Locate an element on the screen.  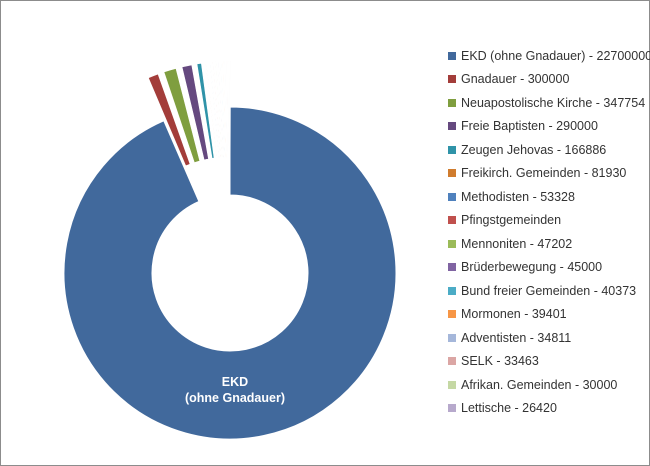
slice-afrikan-gemeinden is located at coordinates (229, 109).